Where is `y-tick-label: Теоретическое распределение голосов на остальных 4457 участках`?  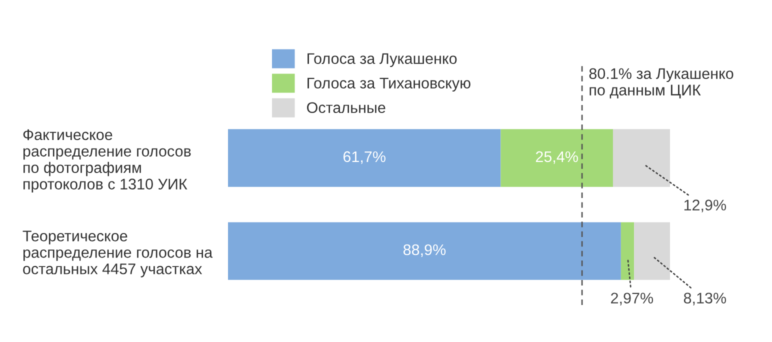
y-tick-label: Теоретическое распределение голосов на остальных 4457 участках is located at coordinates (117, 254).